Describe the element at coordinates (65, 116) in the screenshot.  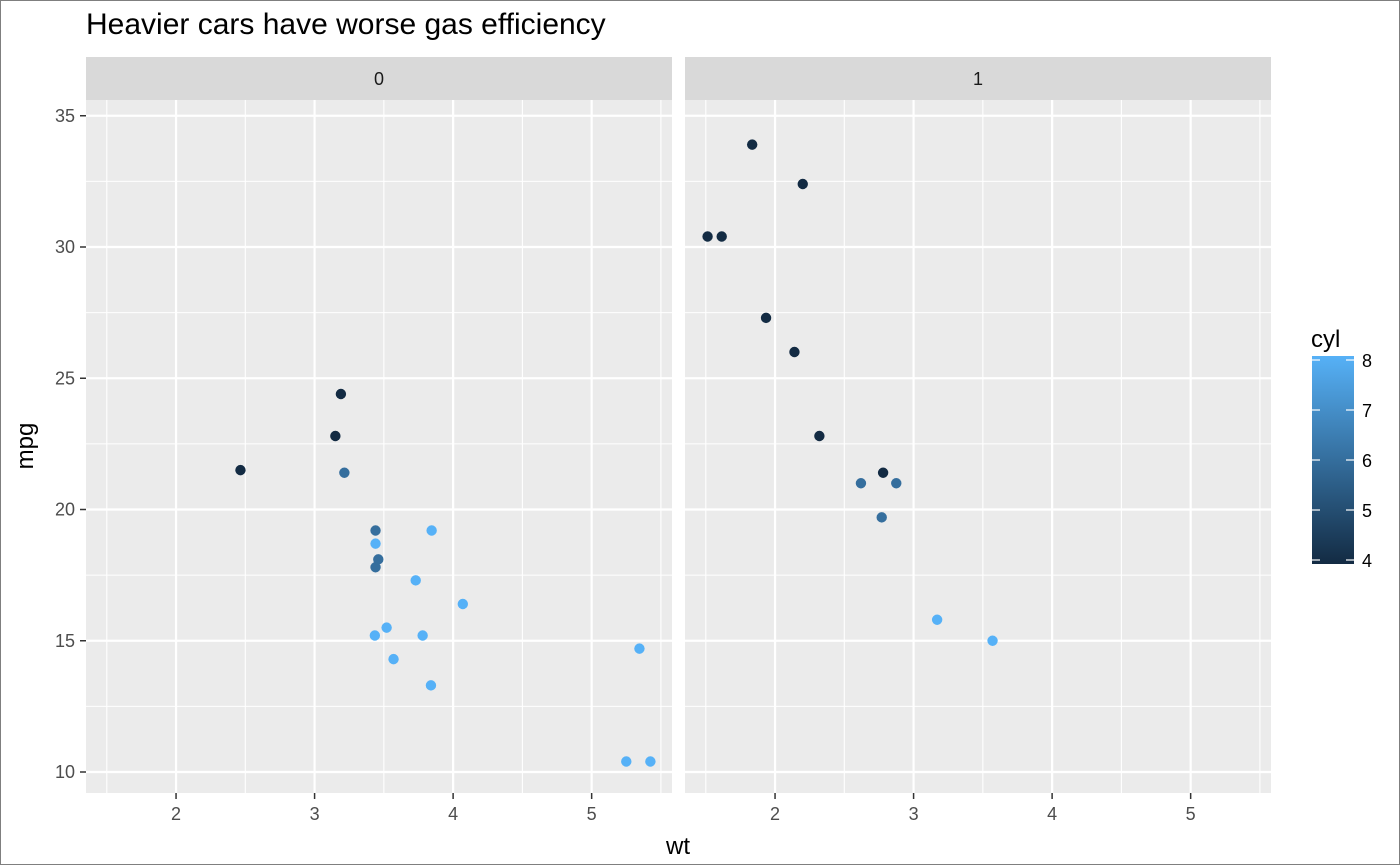
I see `y-tick-label: 35` at that location.